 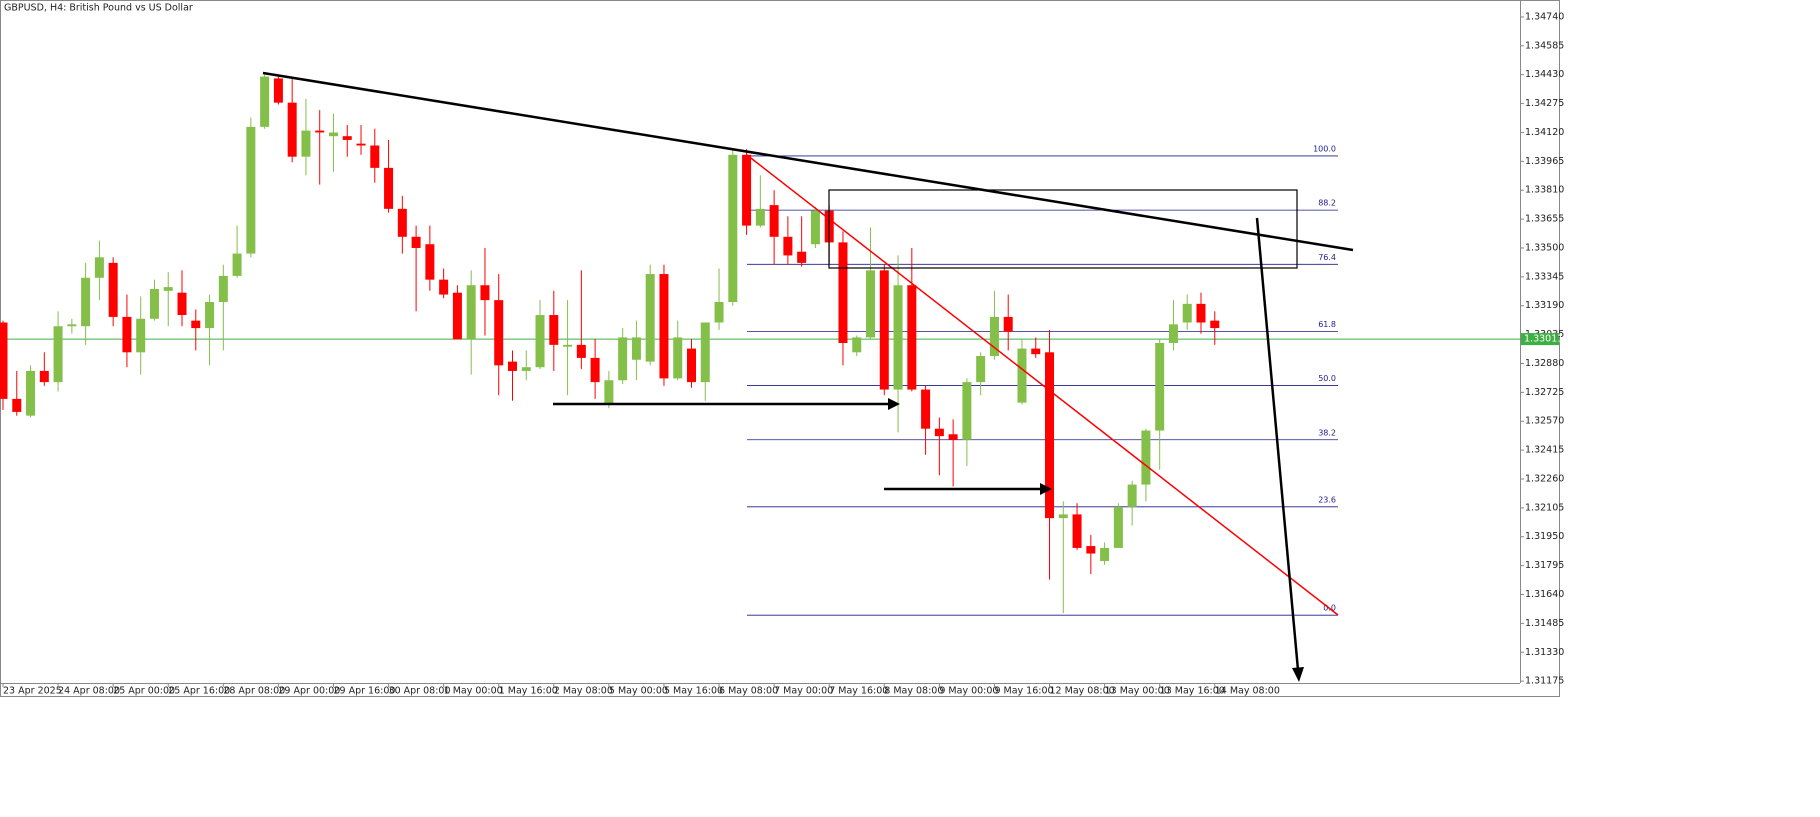 I want to click on y-tick-label: 1.32415, so click(x=1544, y=450).